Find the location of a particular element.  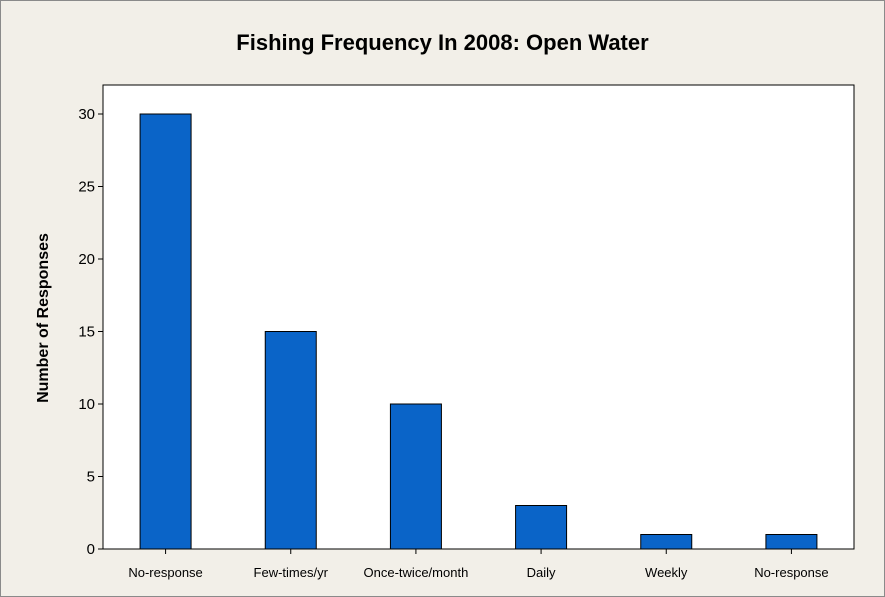

y-tick-label: 20 is located at coordinates (86, 259).